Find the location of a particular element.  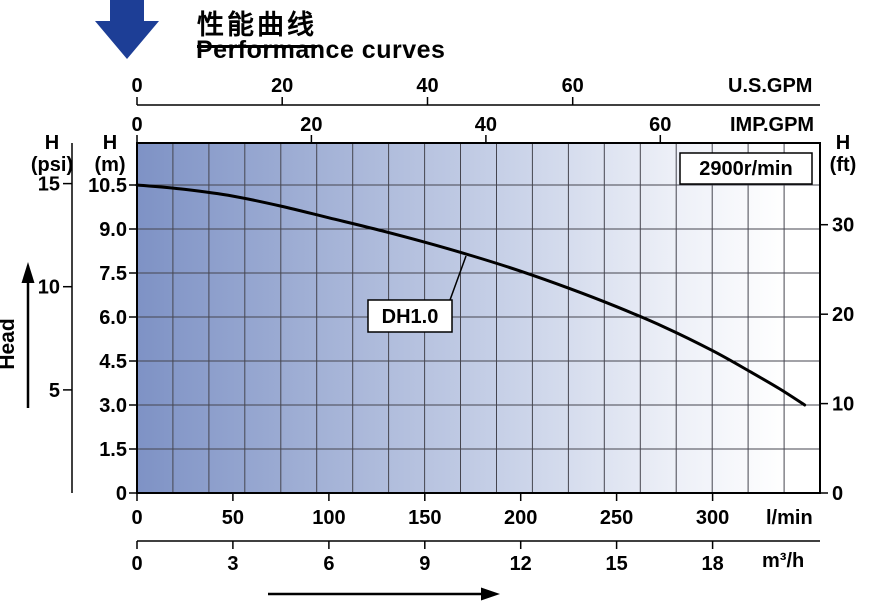

head-axis-arrowhead is located at coordinates (28, 272).